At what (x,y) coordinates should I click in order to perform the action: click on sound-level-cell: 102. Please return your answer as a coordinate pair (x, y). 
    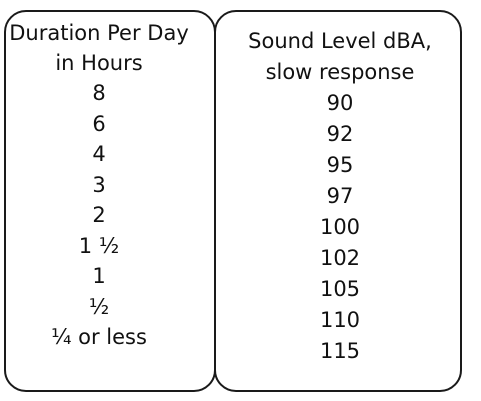
    Looking at the image, I should click on (340, 258).